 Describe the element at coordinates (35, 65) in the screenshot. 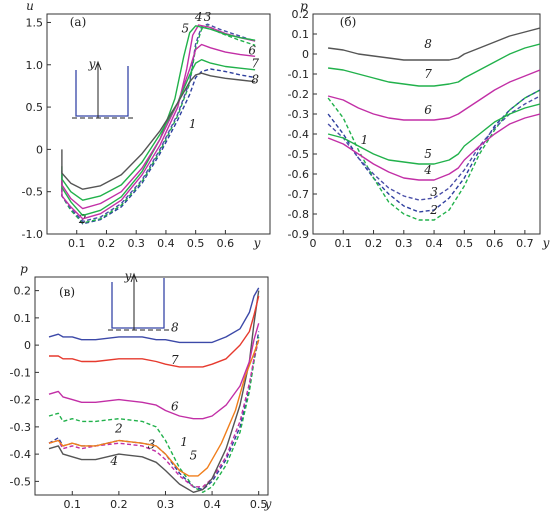

I see `y-tick-label: 1.0` at that location.